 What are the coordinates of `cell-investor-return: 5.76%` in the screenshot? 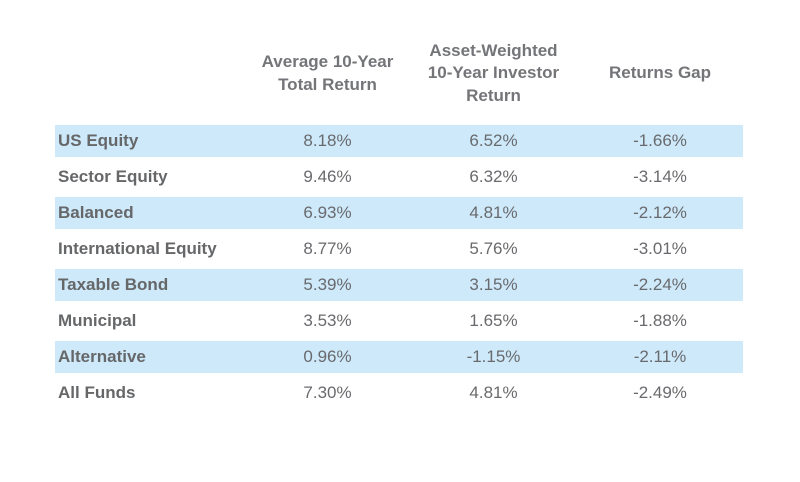 It's located at (493, 249).